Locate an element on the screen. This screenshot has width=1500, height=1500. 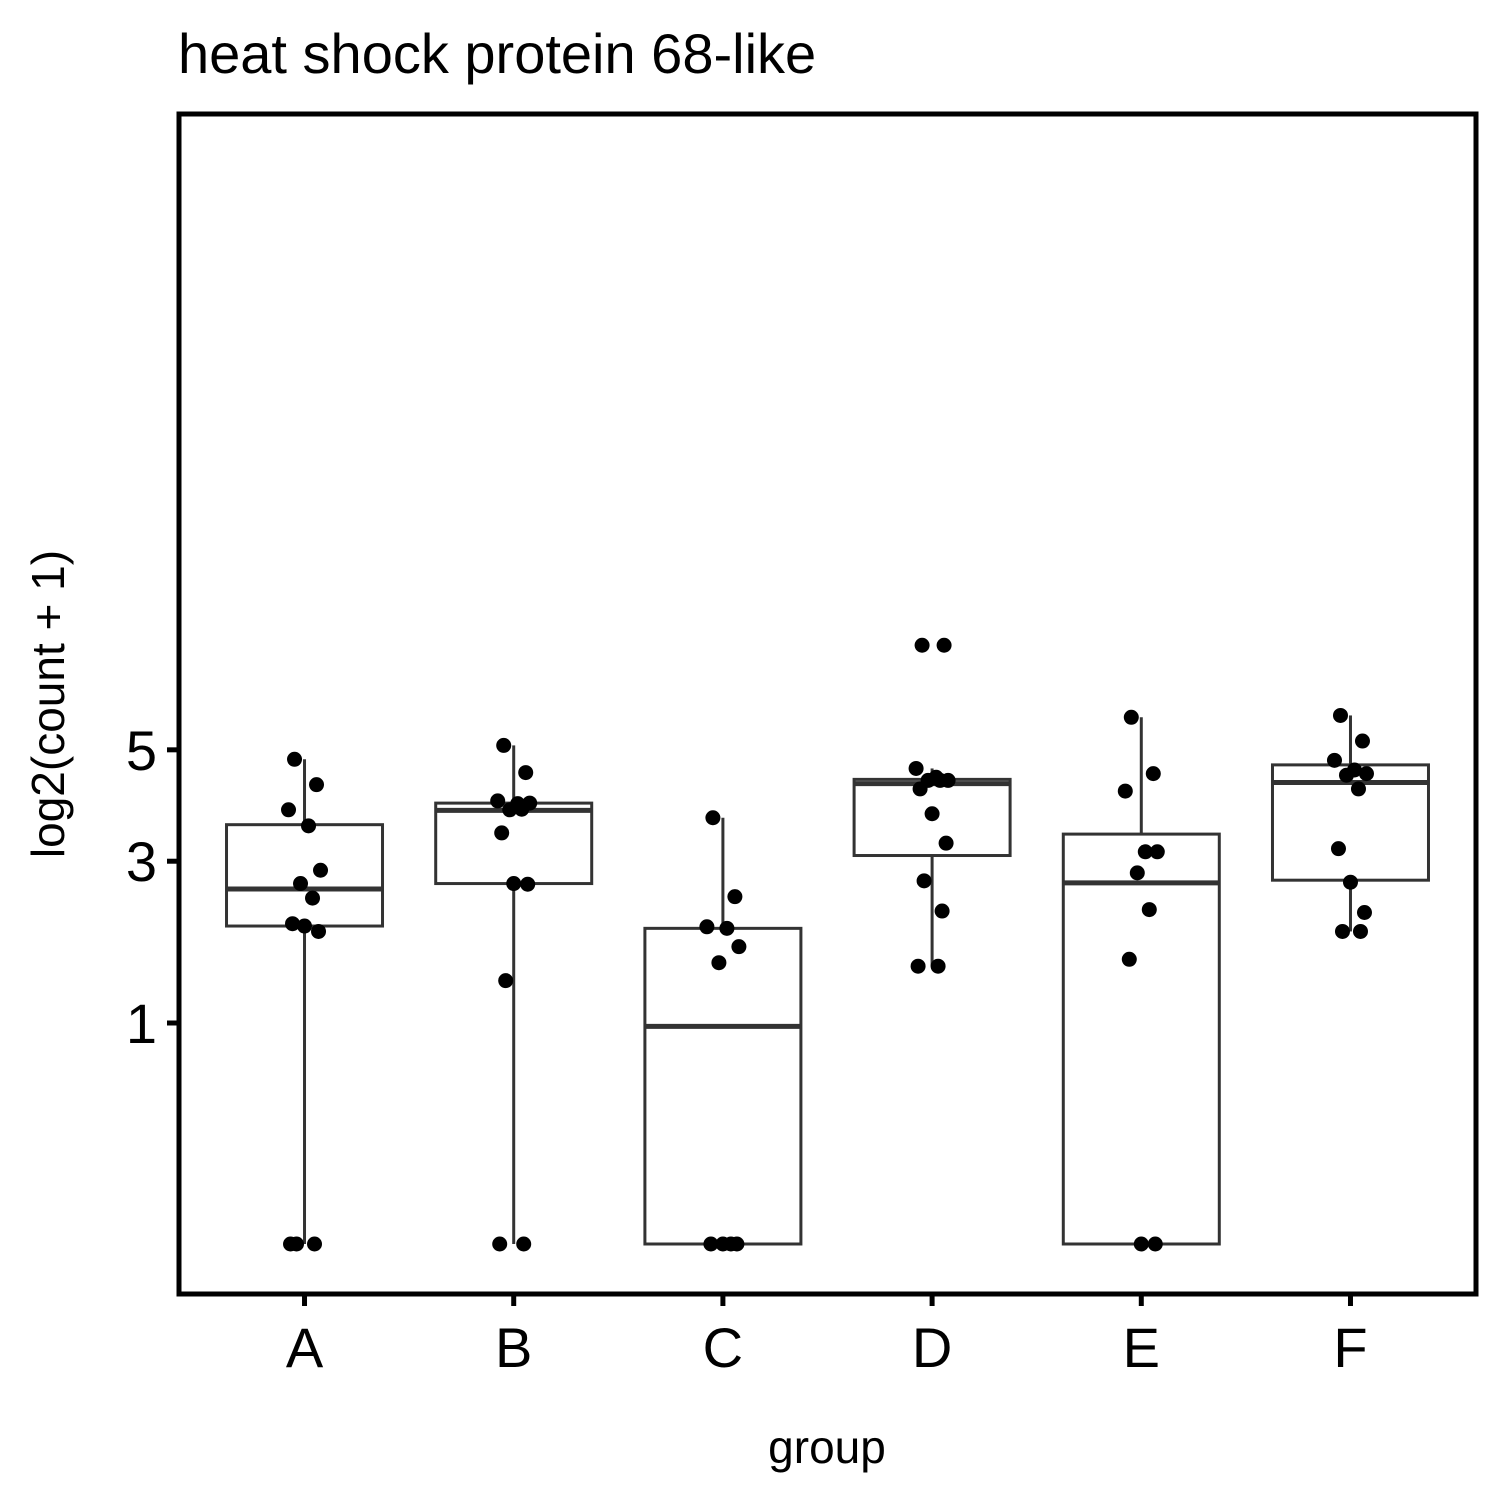
y-tick-label: 5 is located at coordinates (141, 750).